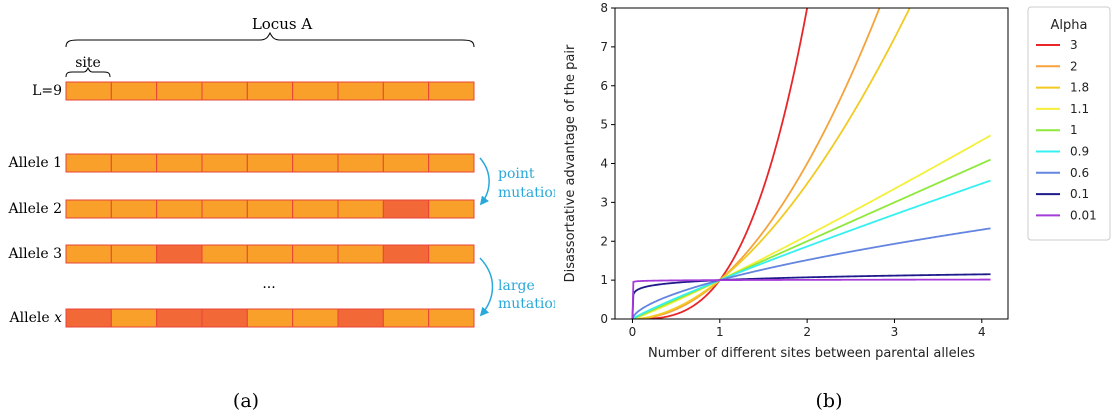  What do you see at coordinates (604, 164) in the screenshot?
I see `y-tick-label: 4` at bounding box center [604, 164].